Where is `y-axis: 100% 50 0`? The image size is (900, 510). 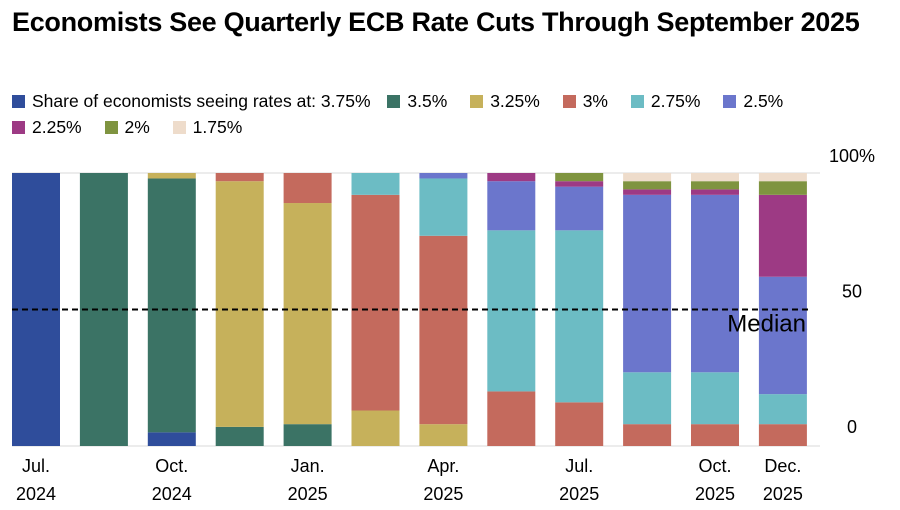 y-axis: 100% 50 0 is located at coordinates (852, 291).